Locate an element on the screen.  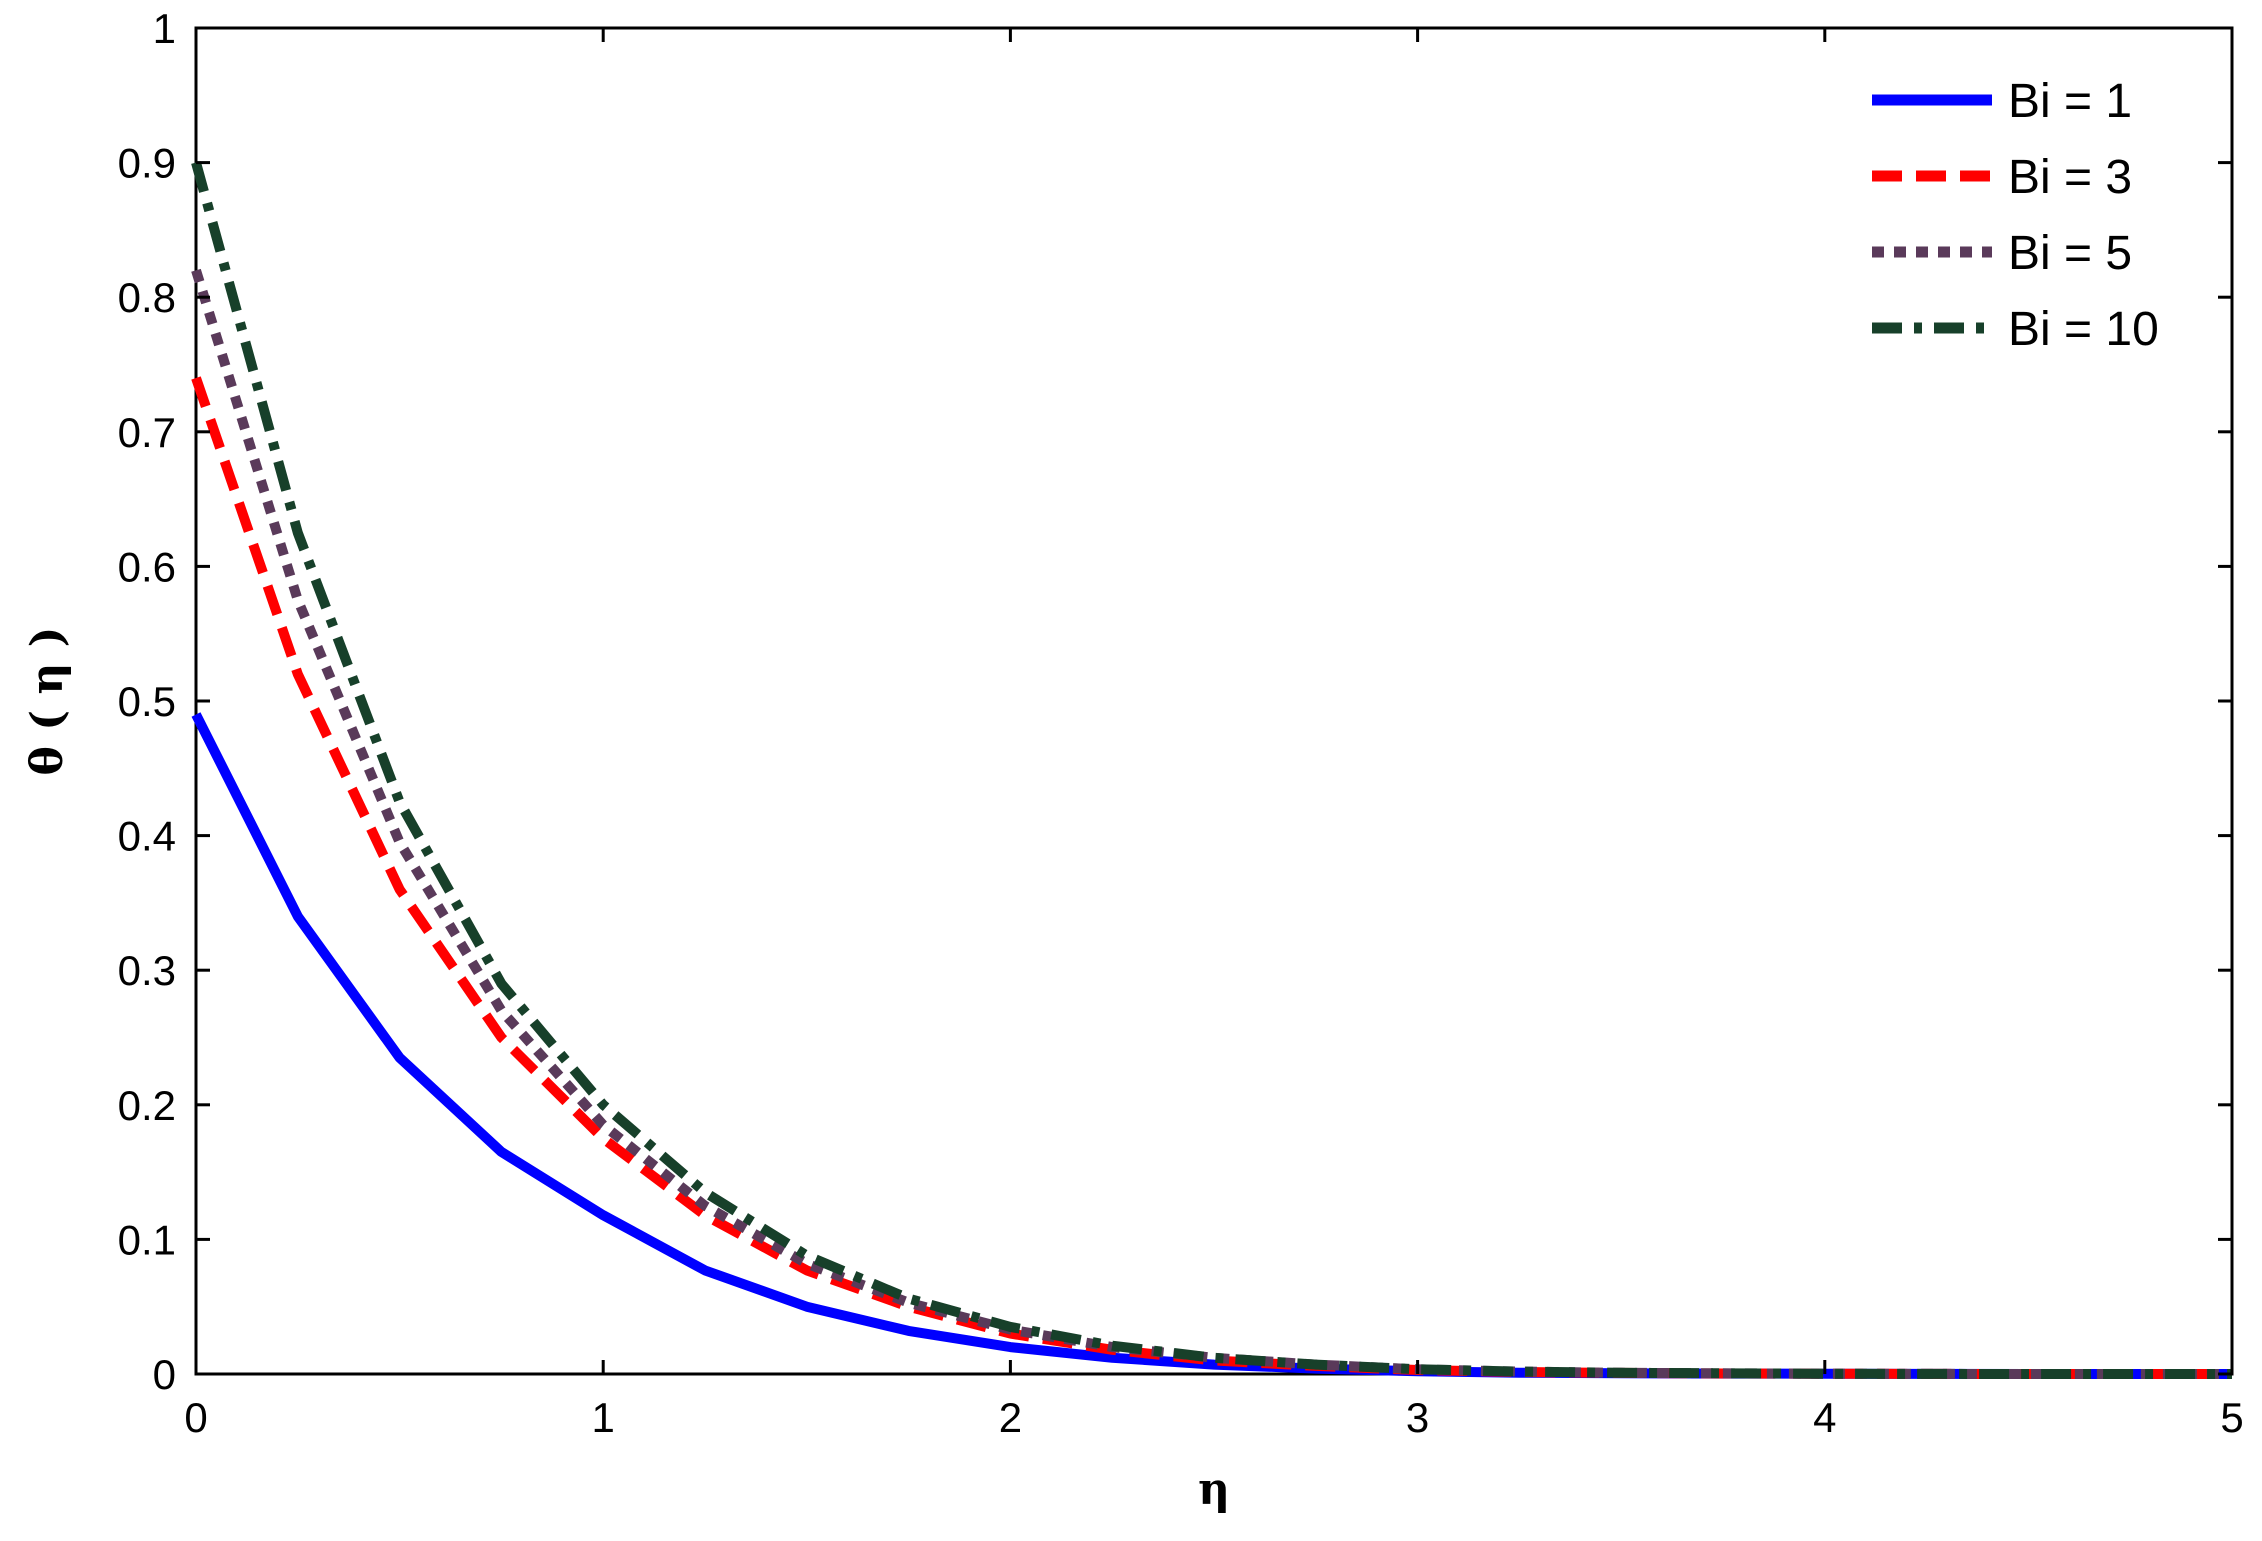
y-tick-label: 0.2 is located at coordinates (147, 1105).